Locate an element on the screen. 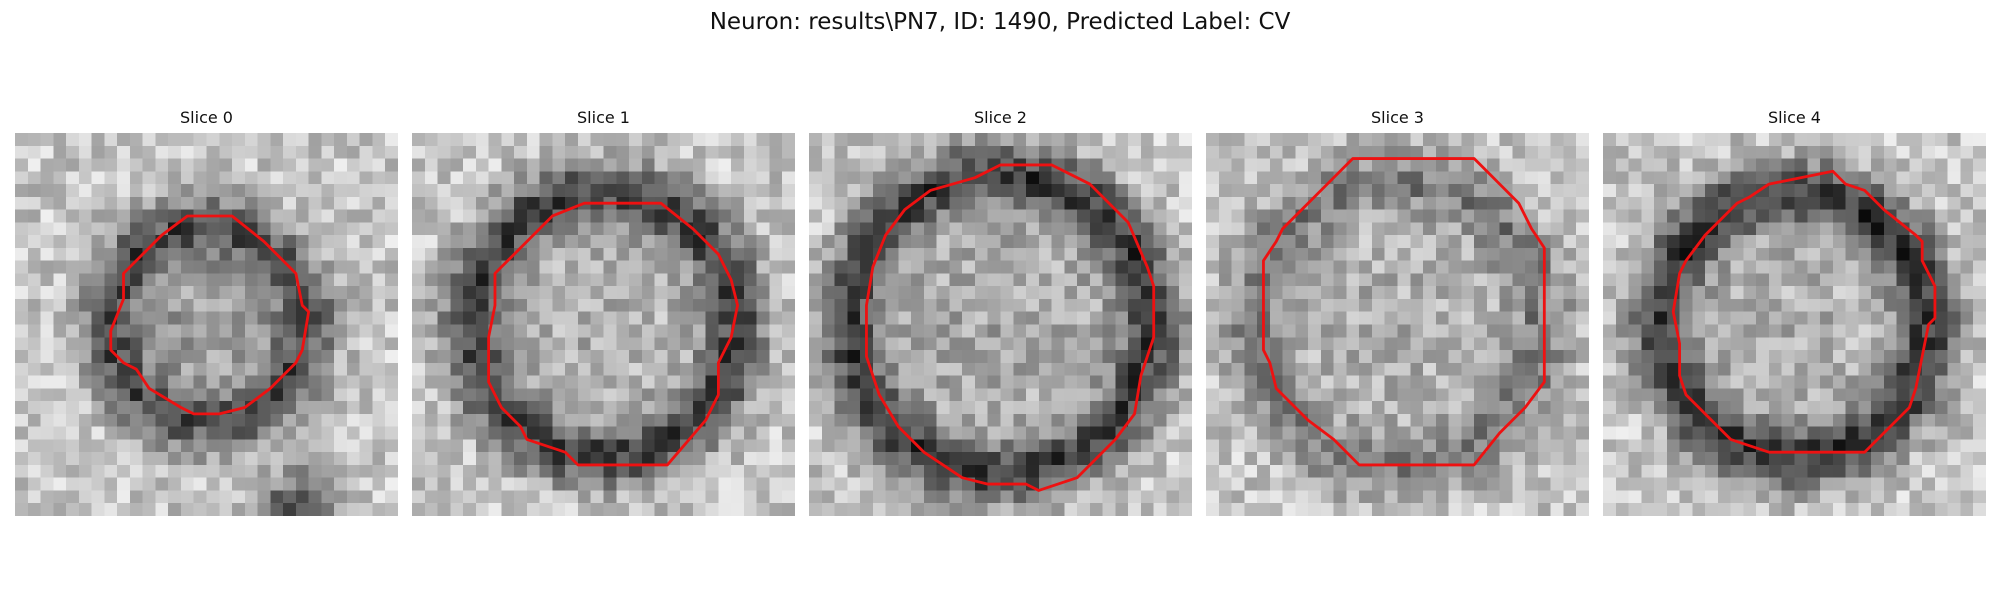 Image resolution: width=2000 pixels, height=600 pixels. slice-title: Slice 2 is located at coordinates (1000, 117).